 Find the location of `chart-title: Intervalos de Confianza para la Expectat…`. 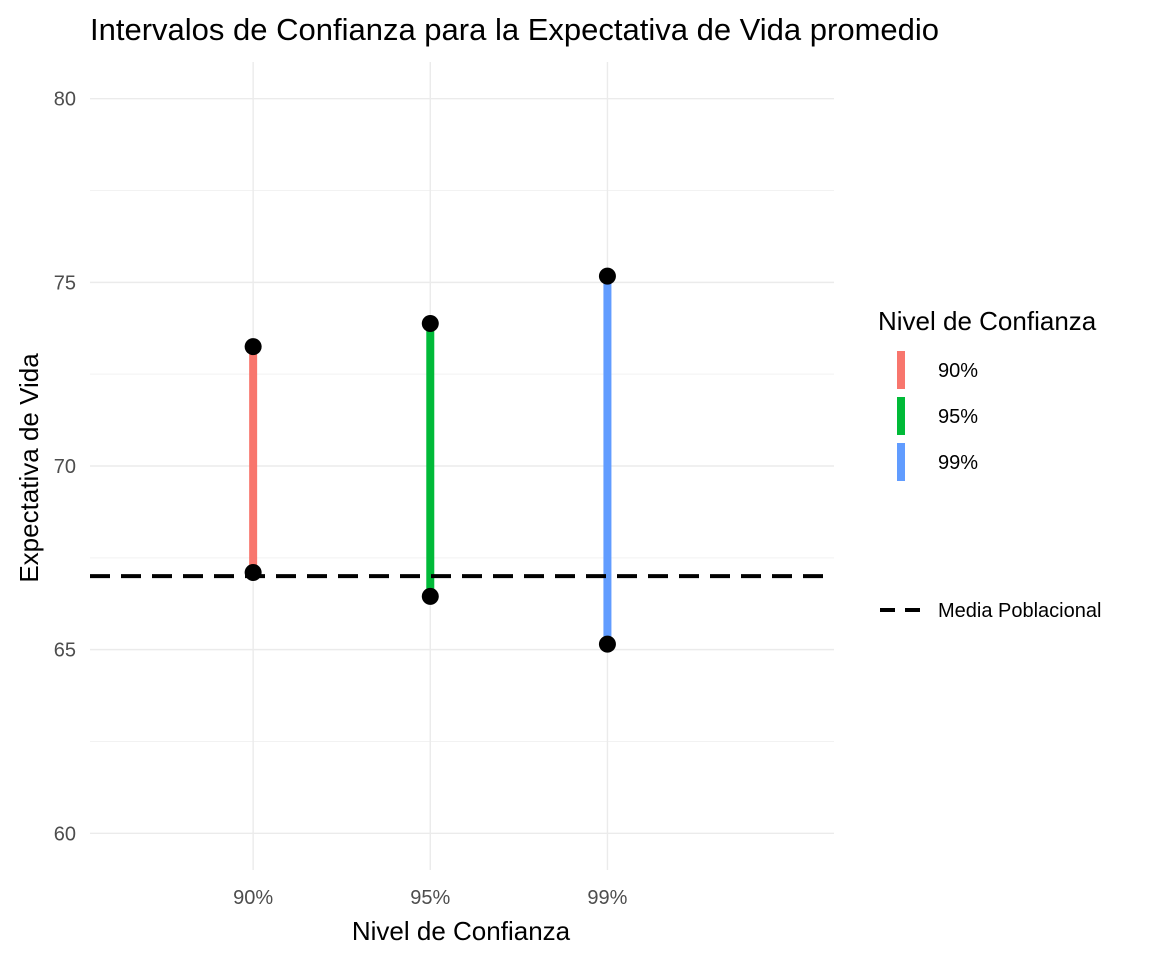

chart-title: Intervalos de Confianza para la Expectat… is located at coordinates (514, 29).